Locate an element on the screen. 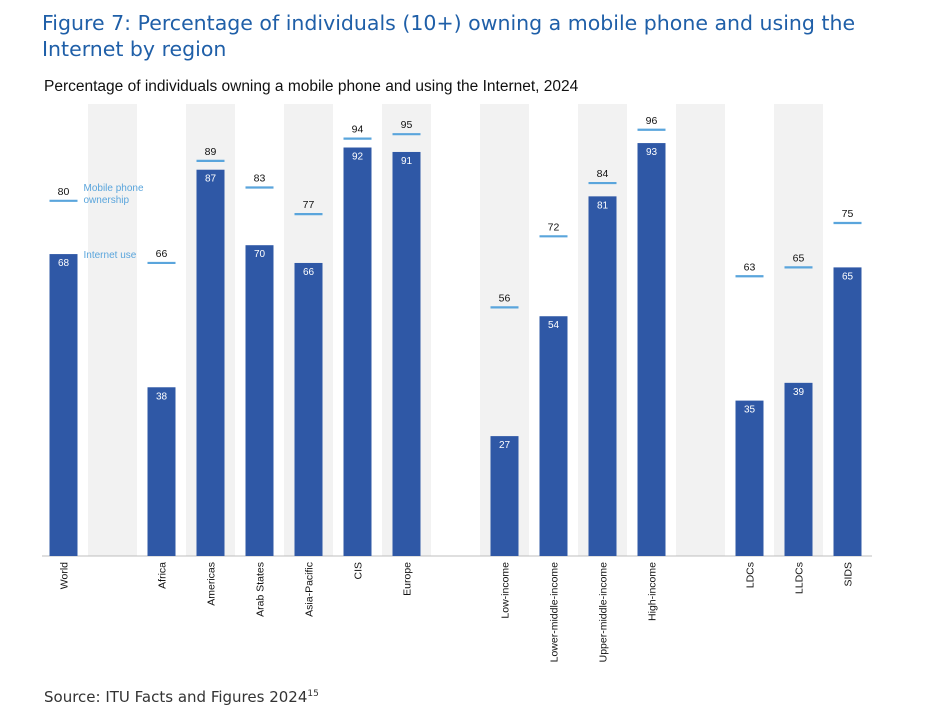 Image resolution: width=935 pixels, height=720 pixels. category-label: Americas is located at coordinates (212, 584).